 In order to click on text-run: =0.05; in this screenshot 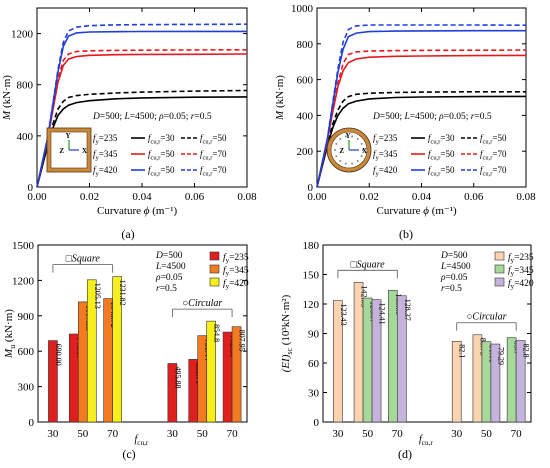, I will do `click(177, 117)`.